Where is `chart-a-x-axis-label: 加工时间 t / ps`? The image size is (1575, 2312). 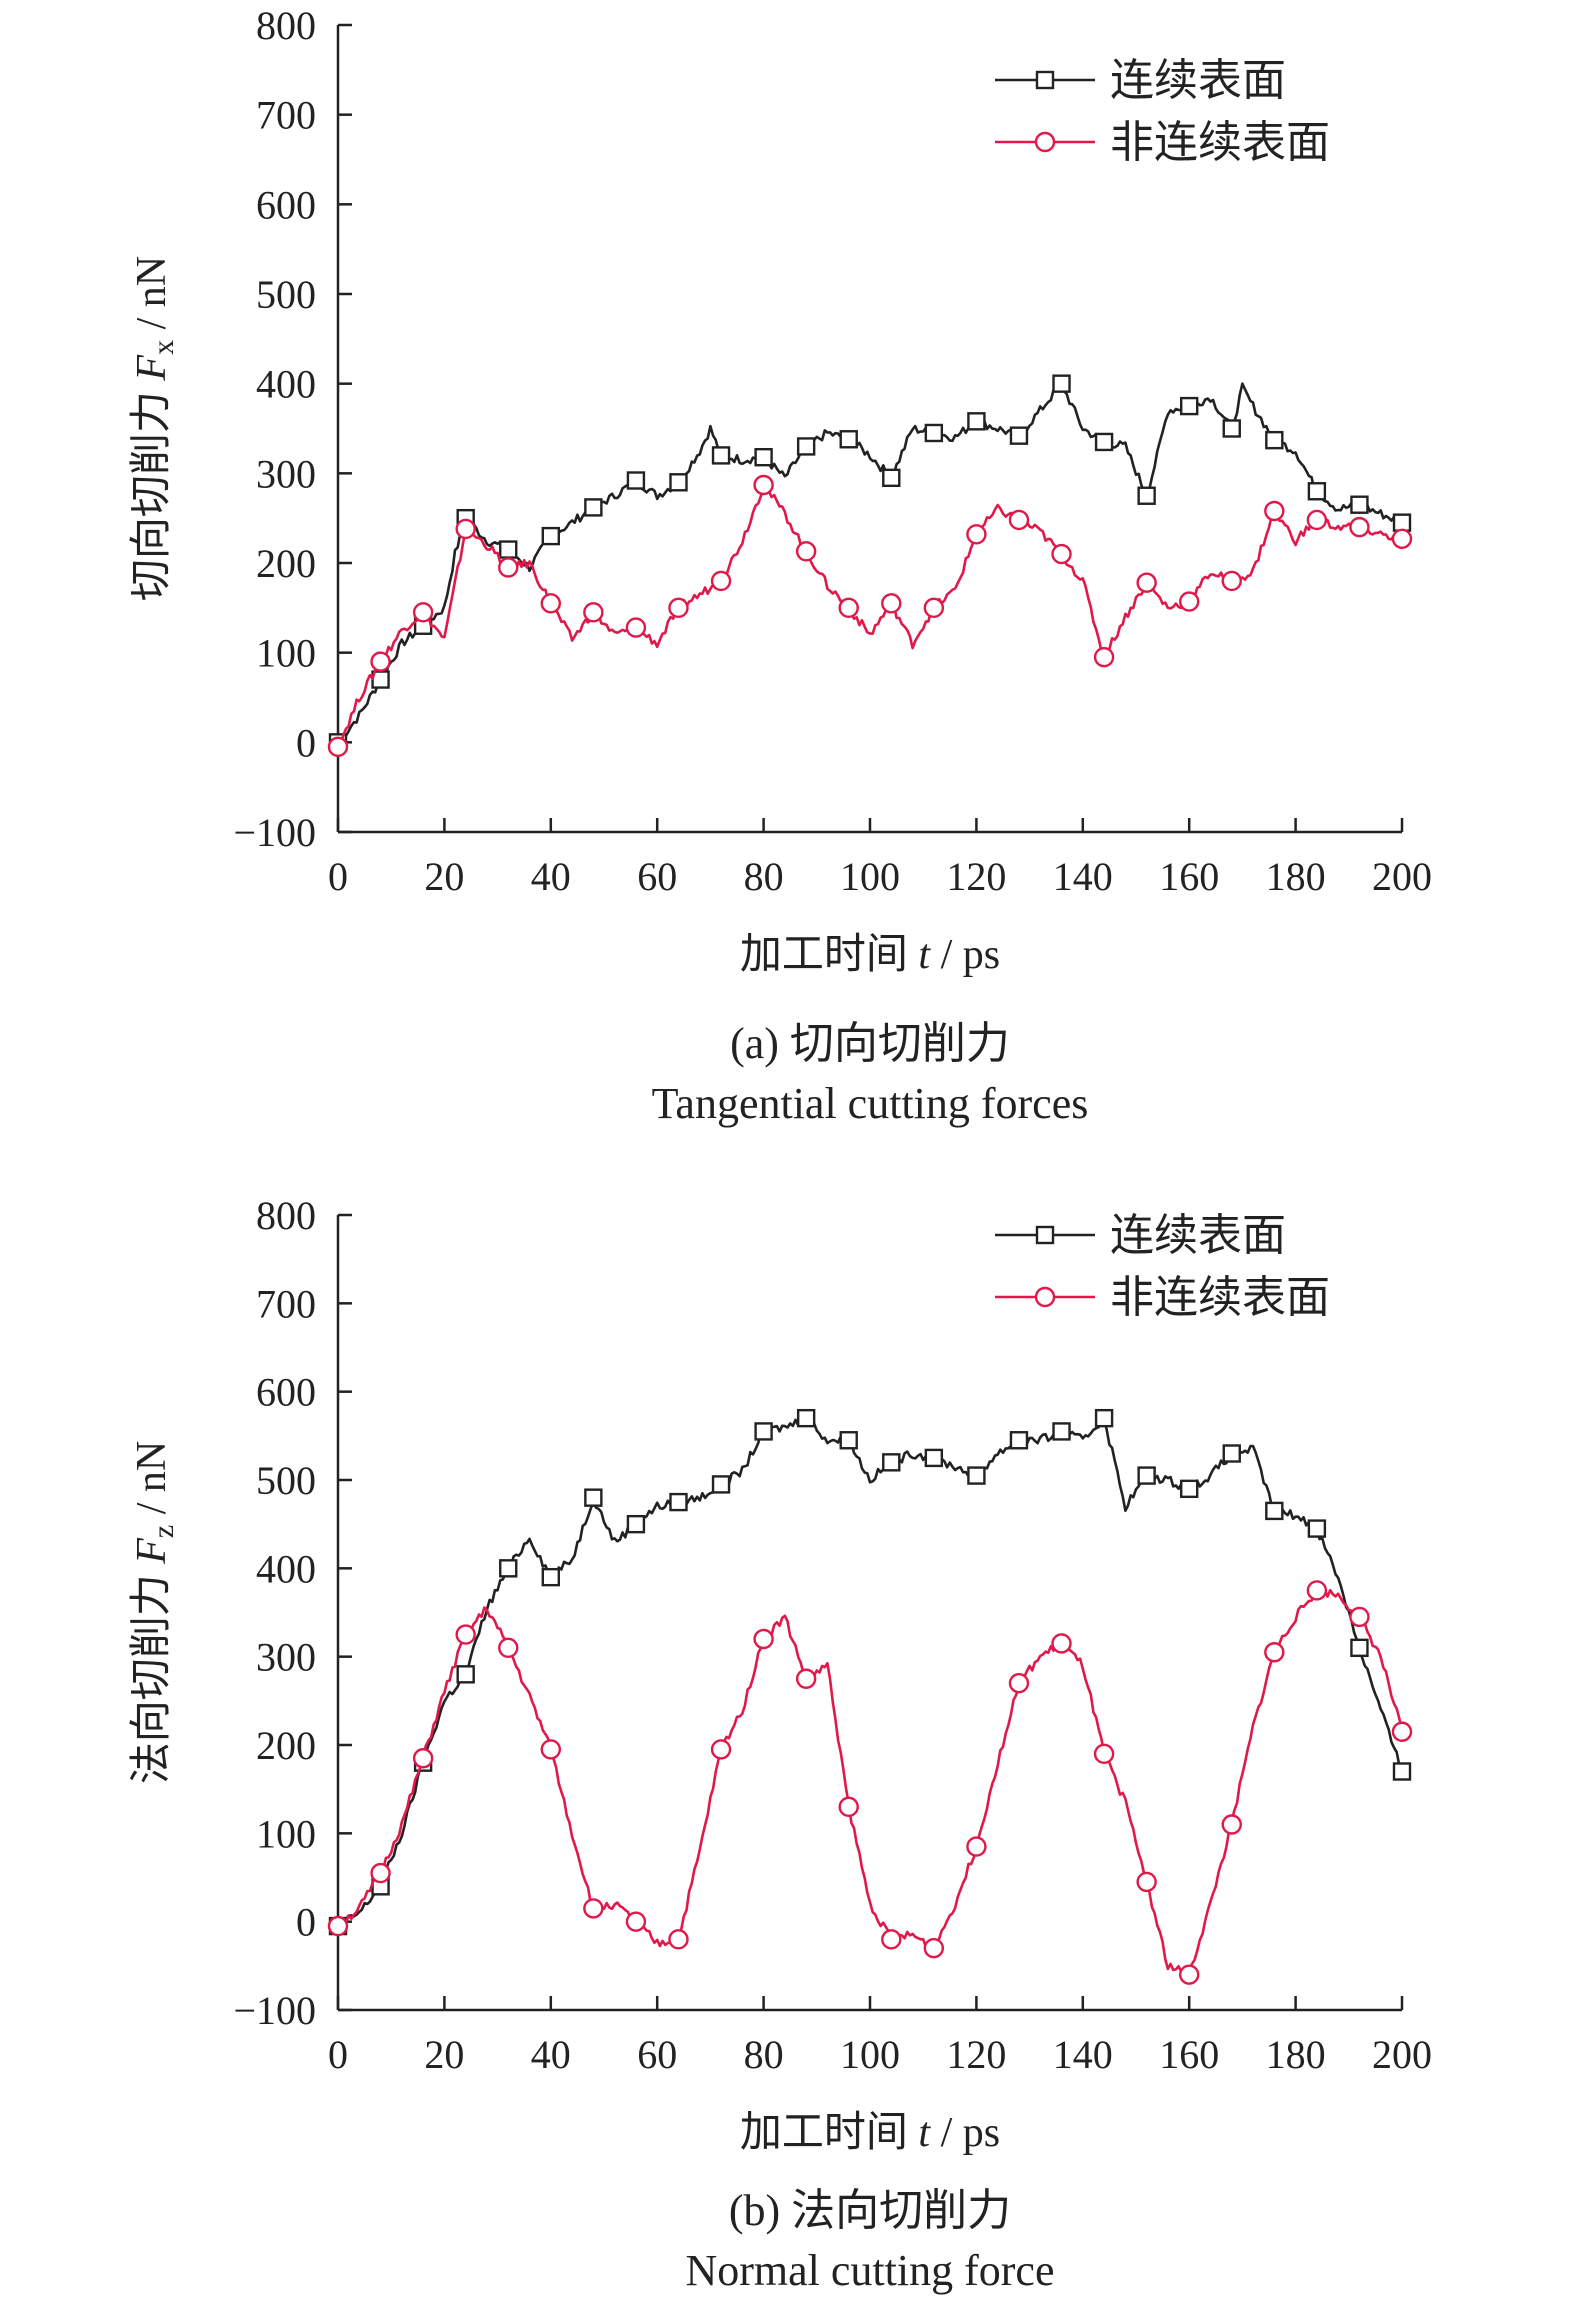
chart-a-x-axis-label: 加工时间 t / ps is located at coordinates (870, 955).